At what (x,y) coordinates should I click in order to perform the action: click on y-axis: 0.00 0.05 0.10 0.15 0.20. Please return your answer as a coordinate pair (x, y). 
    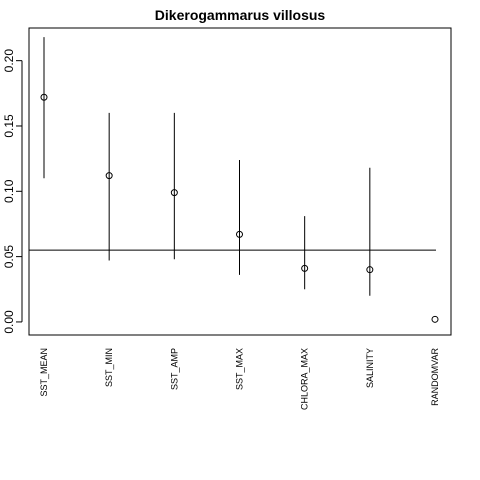
    Looking at the image, I should click on (12, 191).